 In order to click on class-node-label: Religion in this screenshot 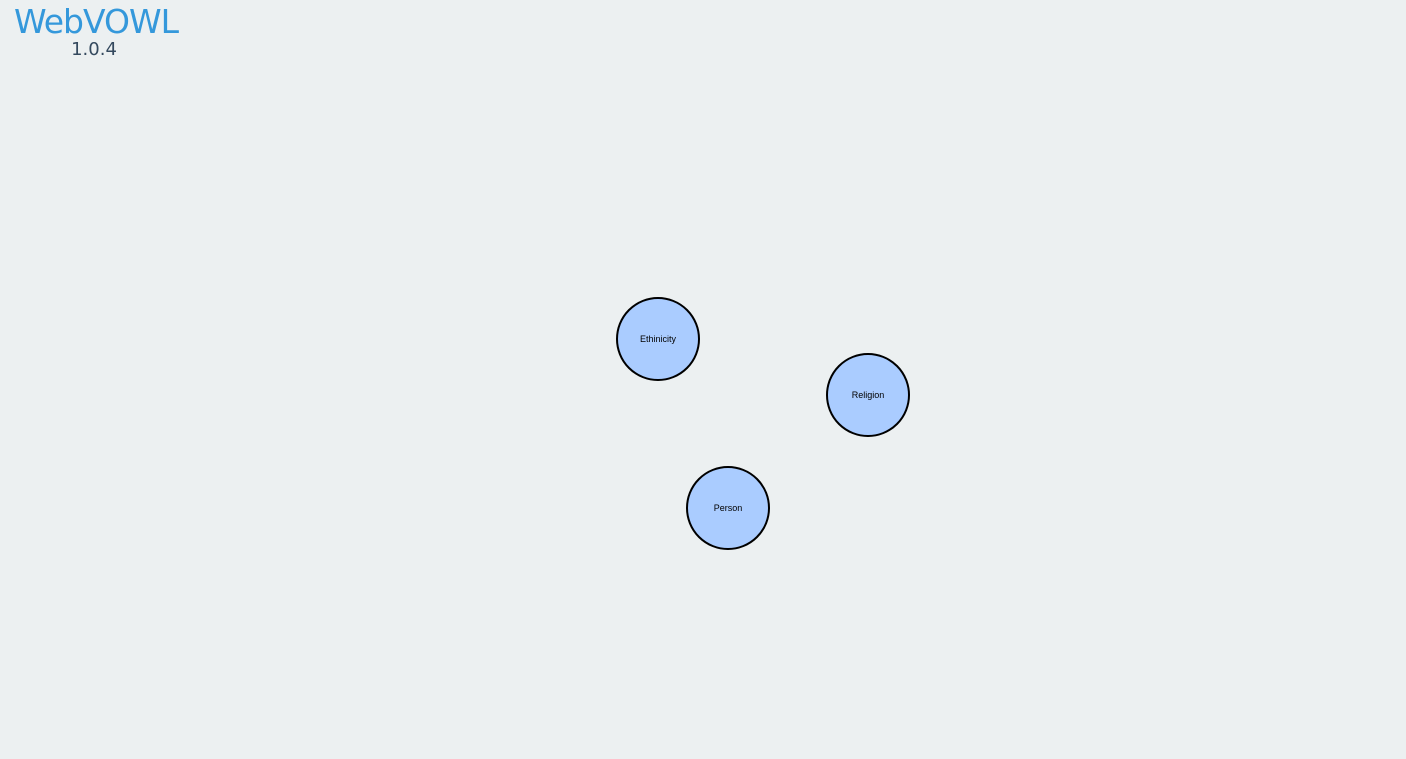, I will do `click(868, 395)`.